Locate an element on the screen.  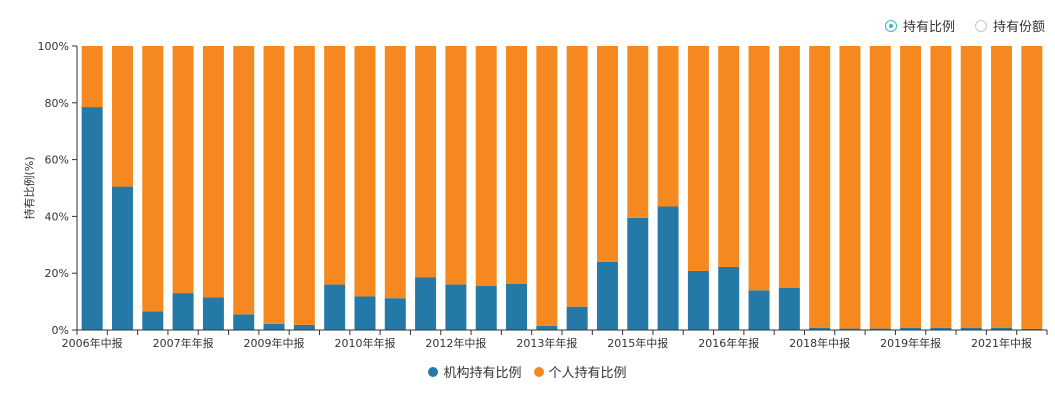
x-tick-label: 2009年中报 is located at coordinates (274, 343).